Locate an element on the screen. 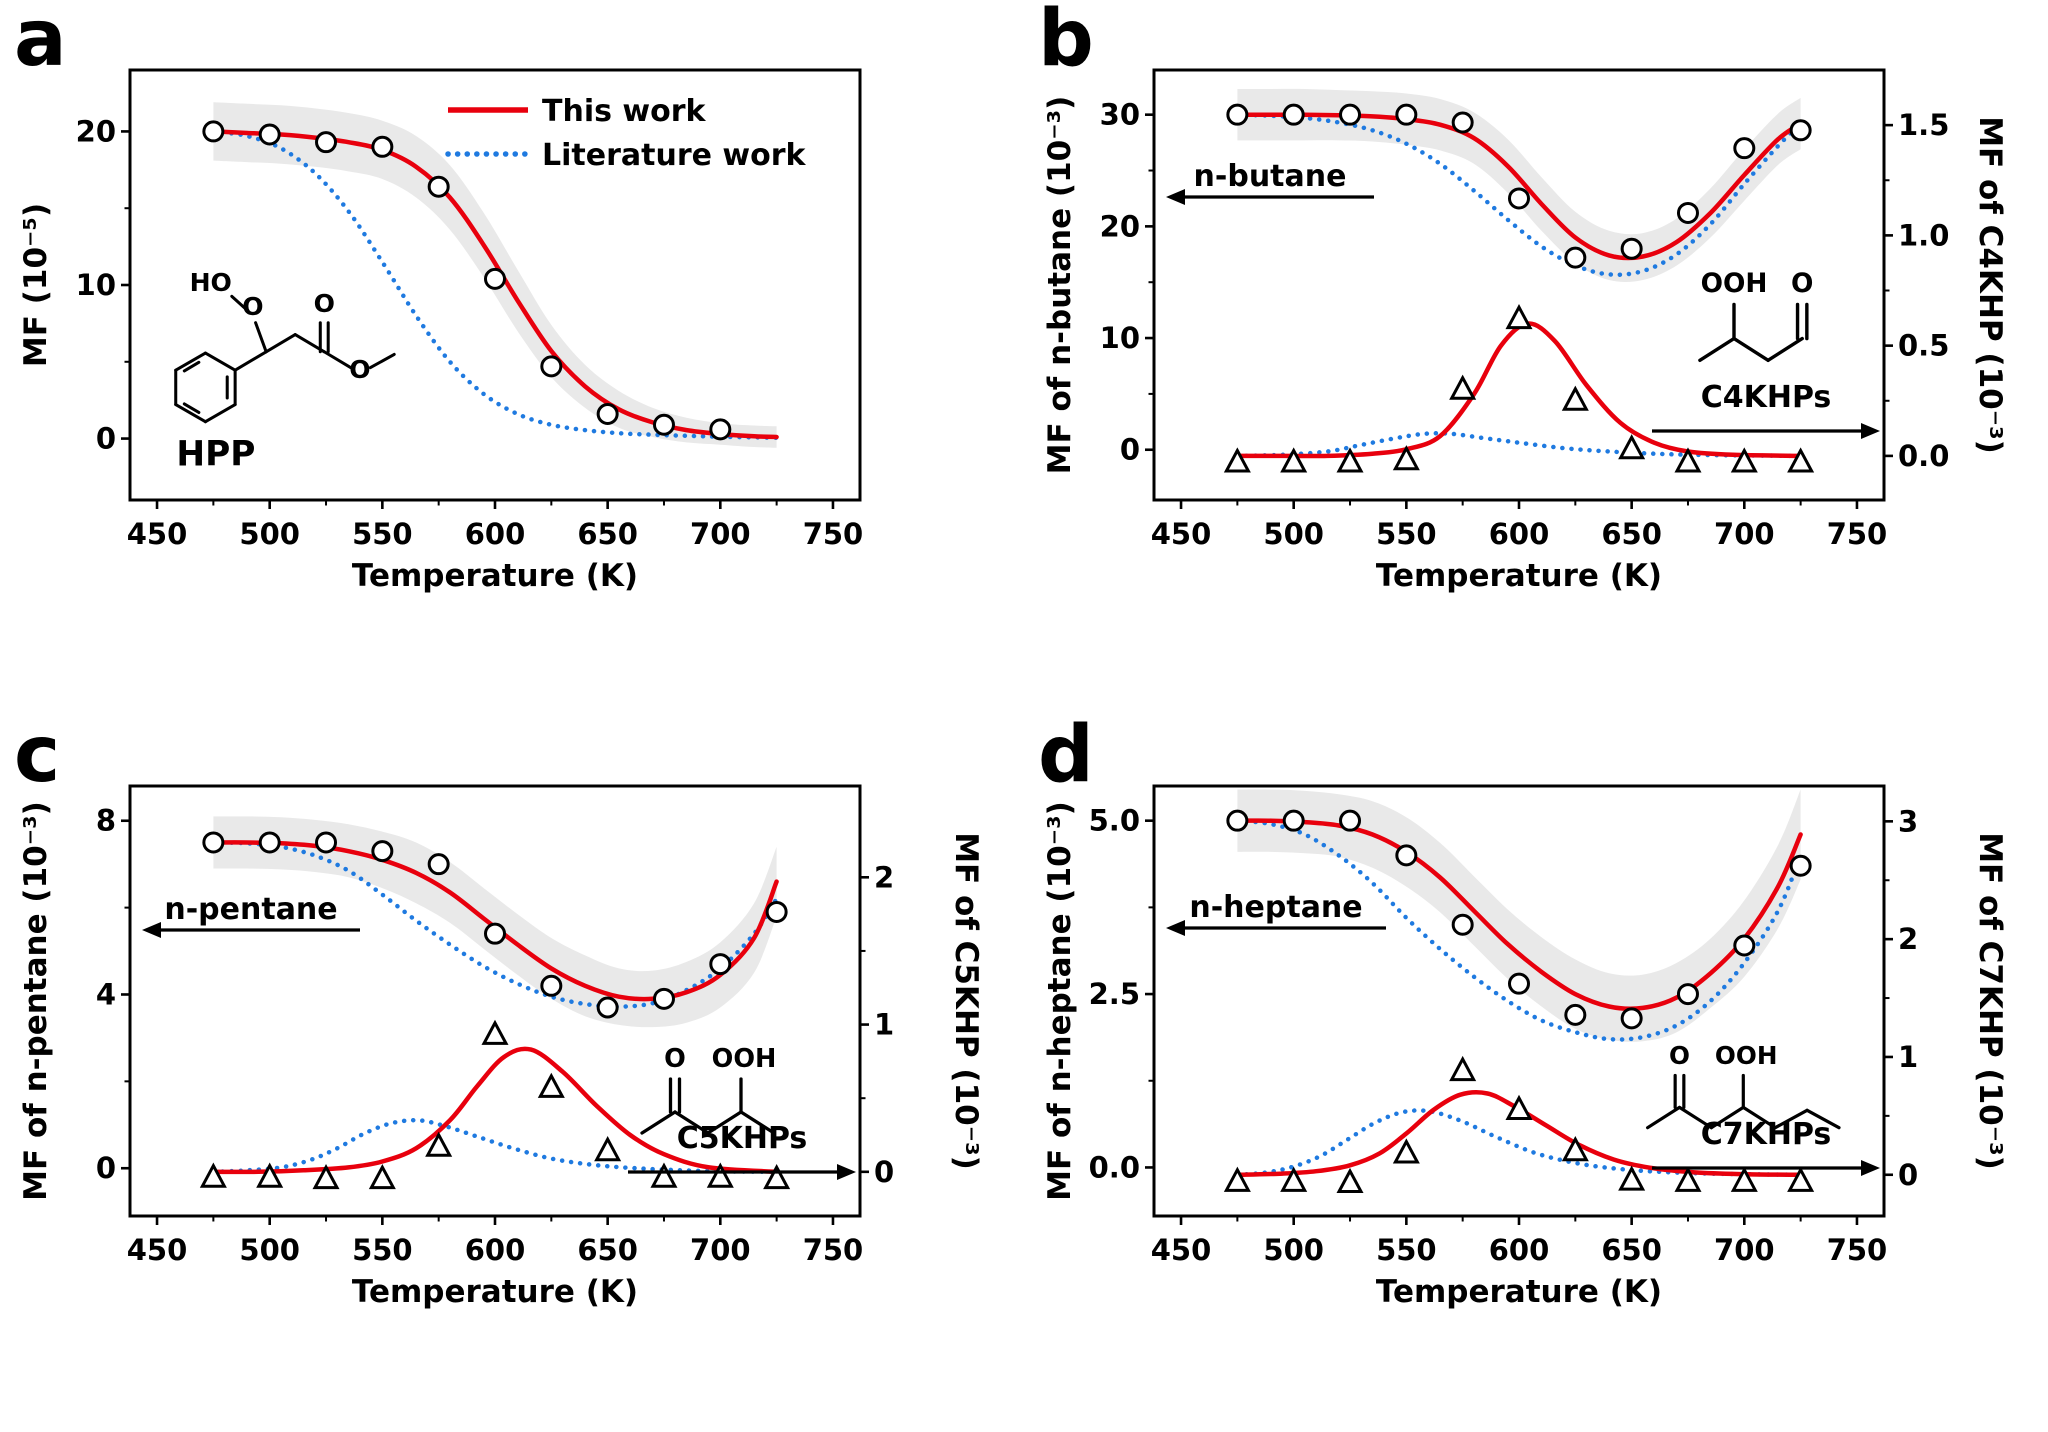 The height and width of the screenshot is (1432, 2048). annotation-arrow: C7KHPs is located at coordinates (1766, 1146).